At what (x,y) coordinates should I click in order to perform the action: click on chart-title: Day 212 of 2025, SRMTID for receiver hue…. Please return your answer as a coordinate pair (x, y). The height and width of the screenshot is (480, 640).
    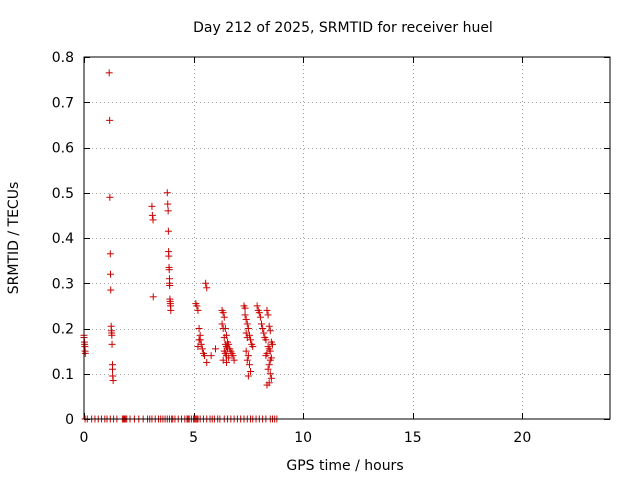
    Looking at the image, I should click on (343, 28).